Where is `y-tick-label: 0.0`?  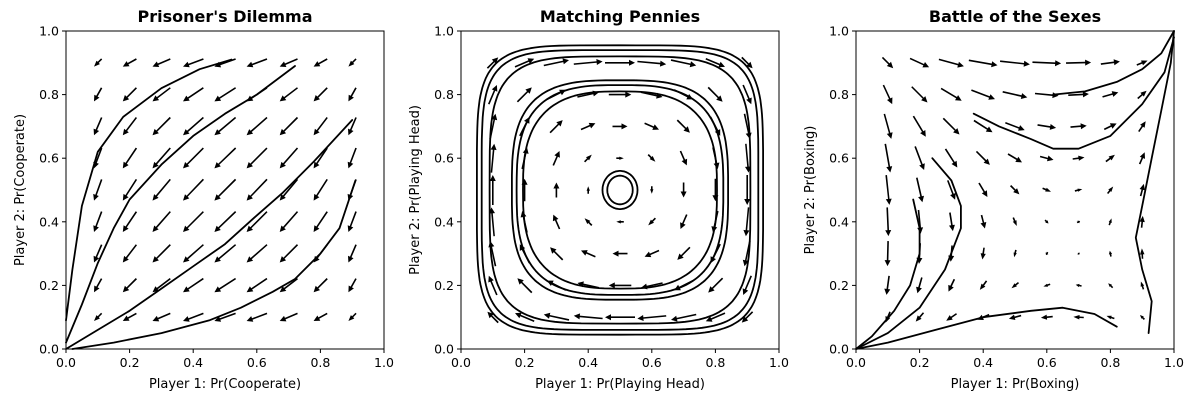
y-tick-label: 0.0 is located at coordinates (839, 349).